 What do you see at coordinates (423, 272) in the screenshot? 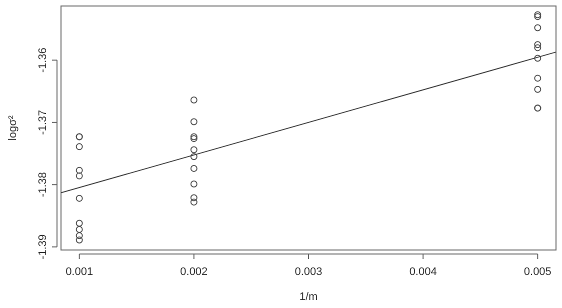
I see `x-tick-label: 0.004` at bounding box center [423, 272].